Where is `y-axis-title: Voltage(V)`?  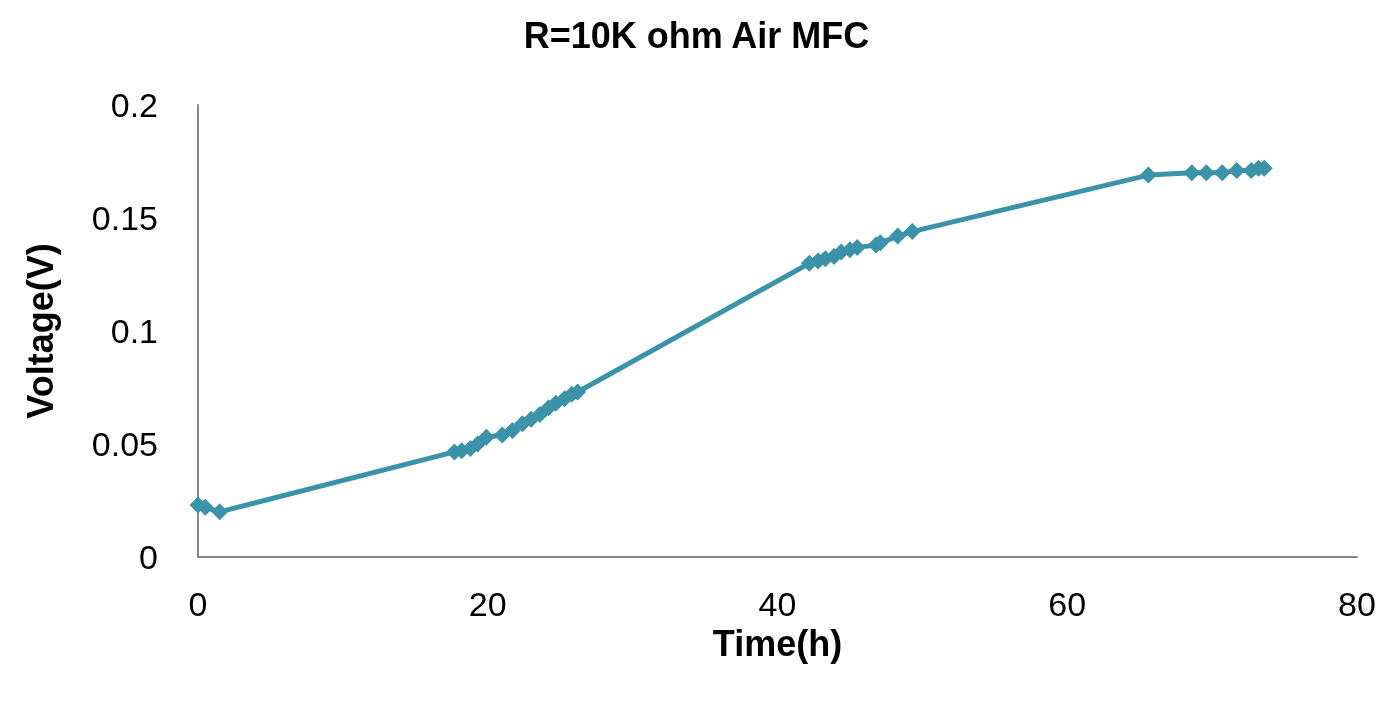 y-axis-title: Voltage(V) is located at coordinates (40, 331).